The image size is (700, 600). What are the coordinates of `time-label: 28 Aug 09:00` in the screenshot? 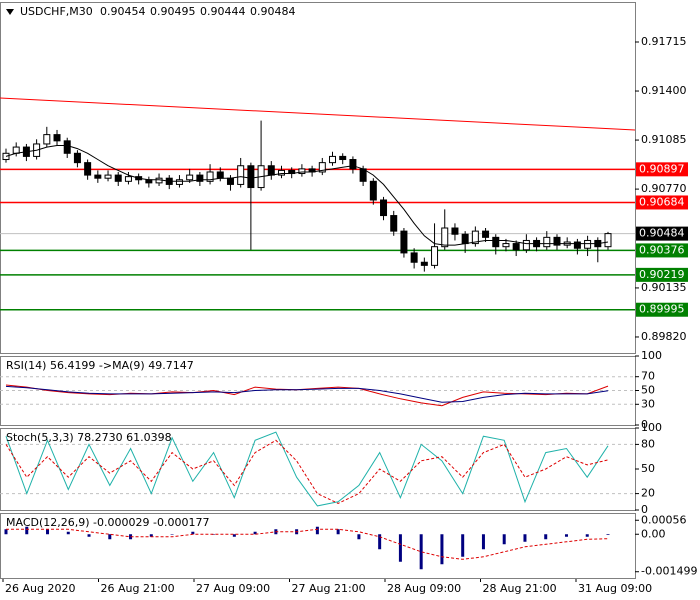 It's located at (424, 588).